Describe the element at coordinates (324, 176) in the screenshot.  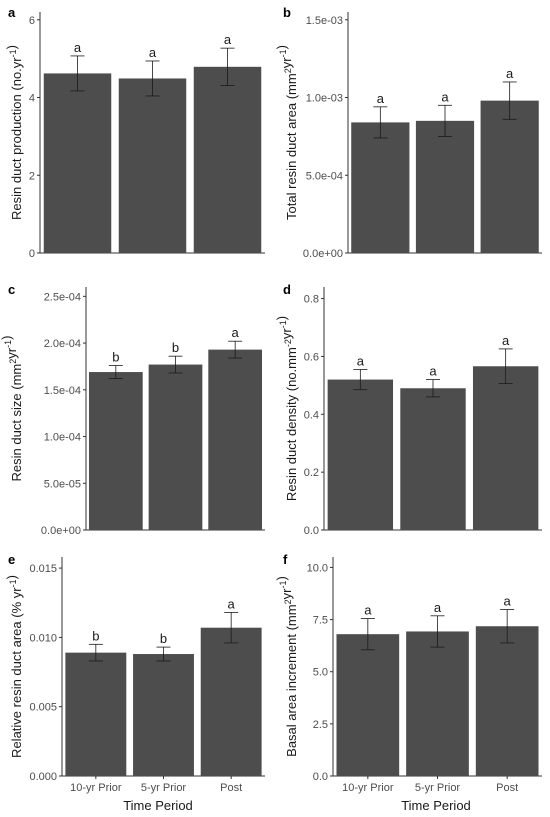
I see `y-tick-label: 5.0e-04` at that location.